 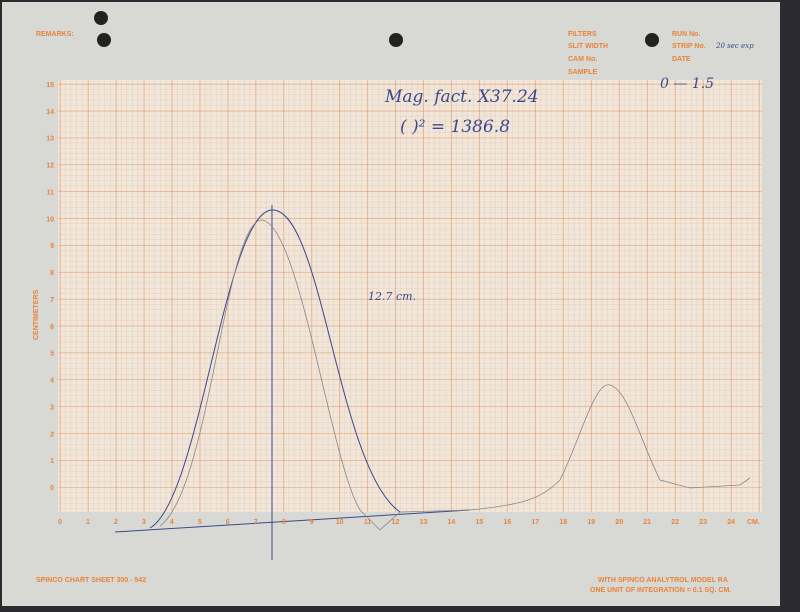 I want to click on y-tick-label: 12, so click(x=50, y=166).